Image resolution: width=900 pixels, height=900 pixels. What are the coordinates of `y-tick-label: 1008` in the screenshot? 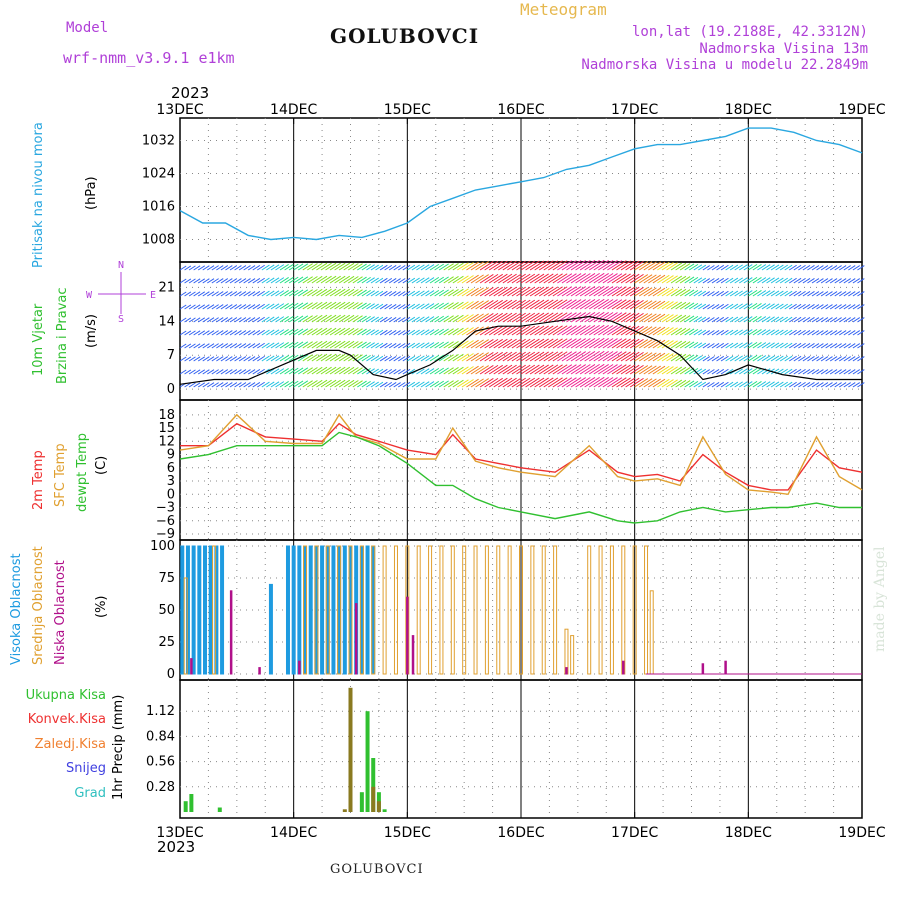 It's located at (158, 240).